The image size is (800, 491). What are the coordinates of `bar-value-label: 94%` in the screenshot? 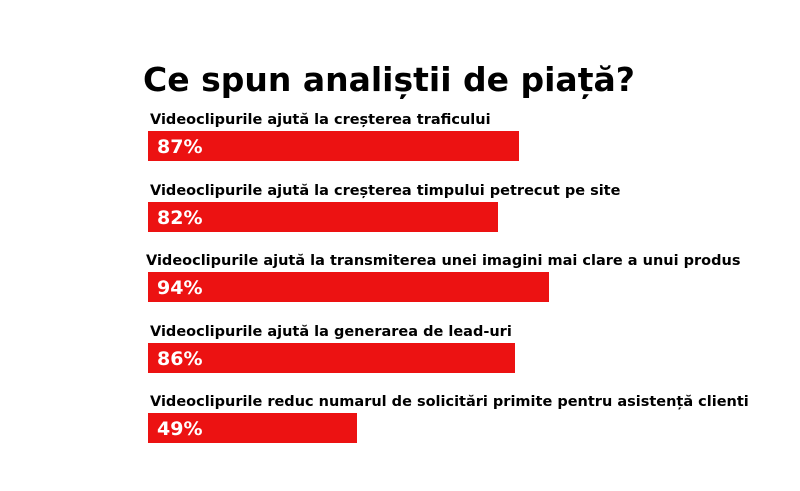 It's located at (180, 288).